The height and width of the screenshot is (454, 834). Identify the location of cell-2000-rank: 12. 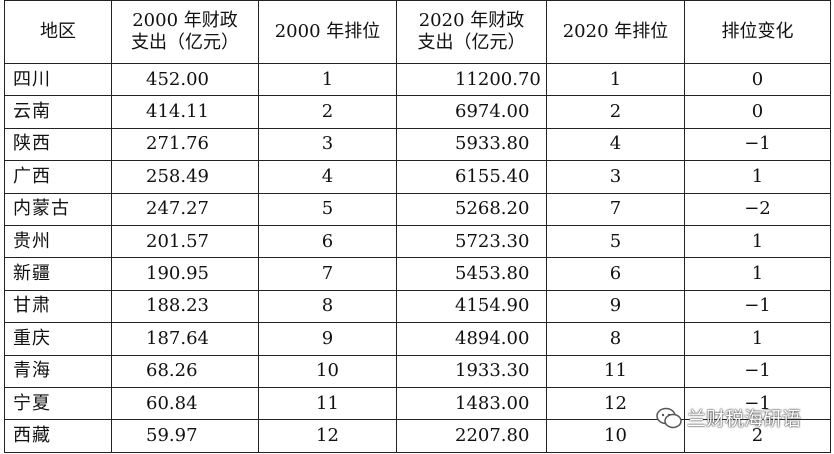
(327, 436).